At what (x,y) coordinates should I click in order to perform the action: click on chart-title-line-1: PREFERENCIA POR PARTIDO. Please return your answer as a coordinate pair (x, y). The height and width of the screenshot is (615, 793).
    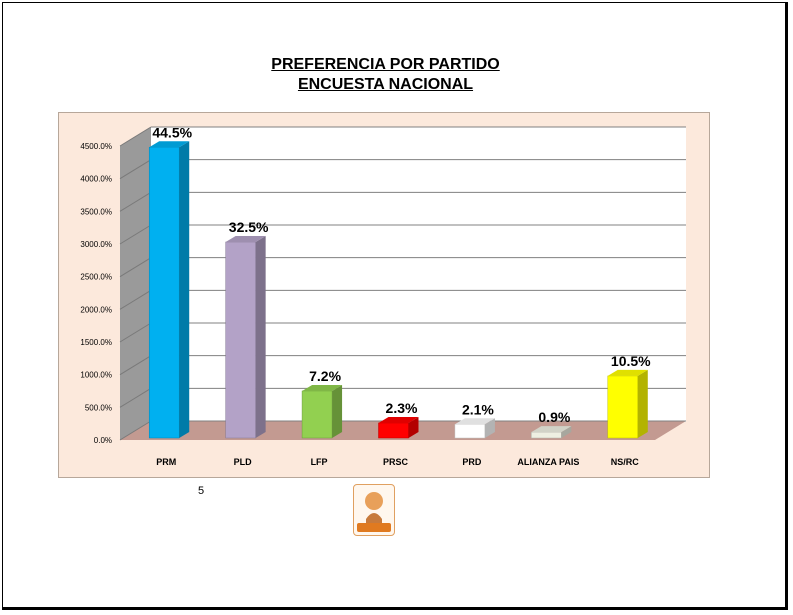
    Looking at the image, I should click on (385, 64).